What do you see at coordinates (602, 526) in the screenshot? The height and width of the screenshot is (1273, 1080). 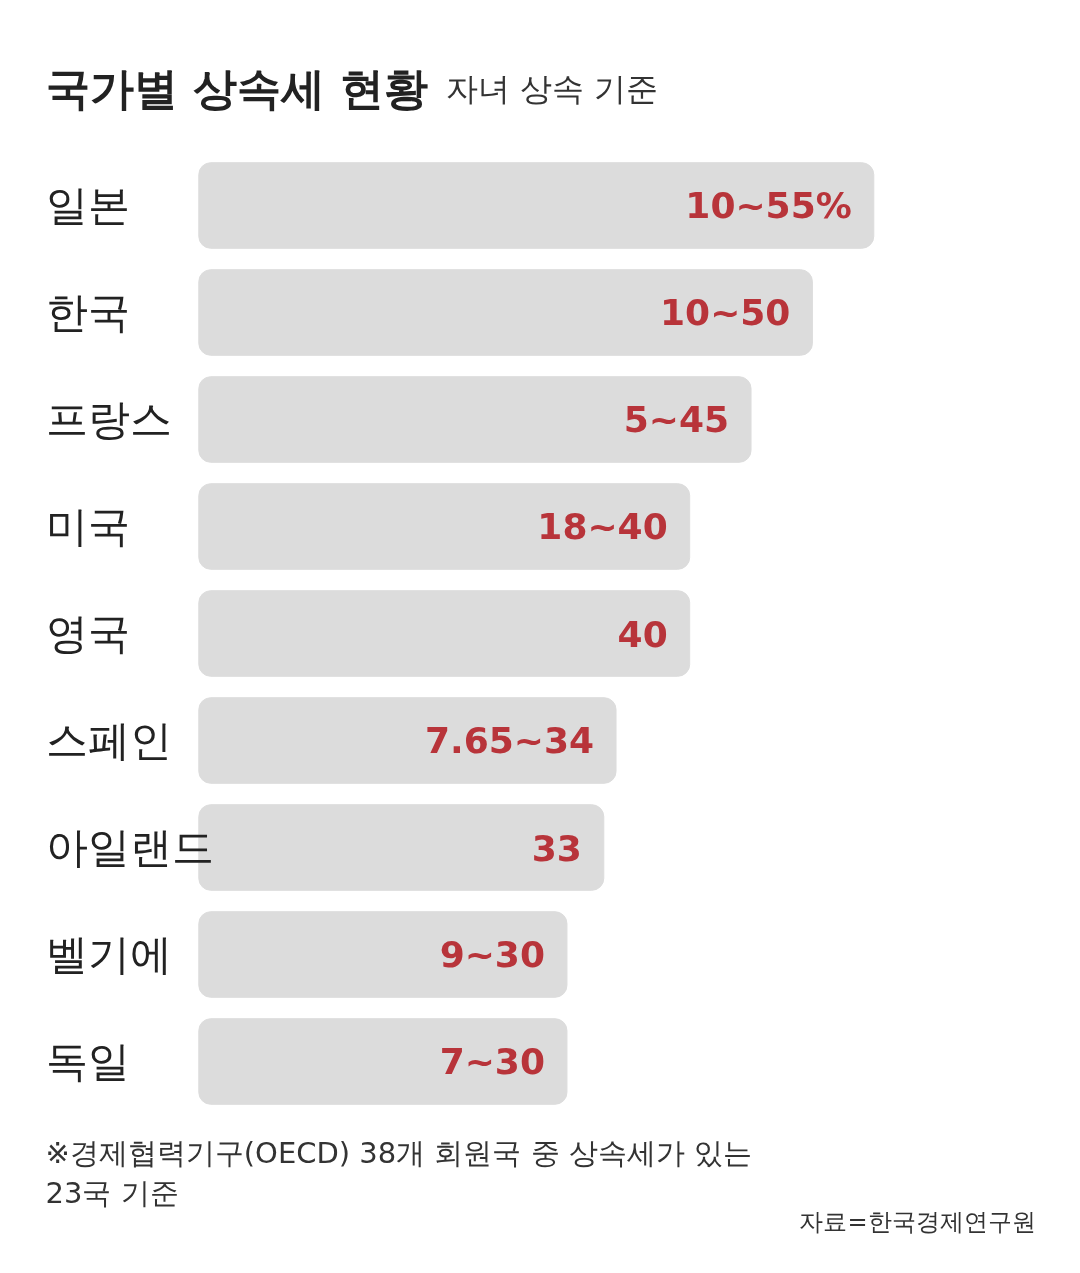 I see `data-label: 18~40` at bounding box center [602, 526].